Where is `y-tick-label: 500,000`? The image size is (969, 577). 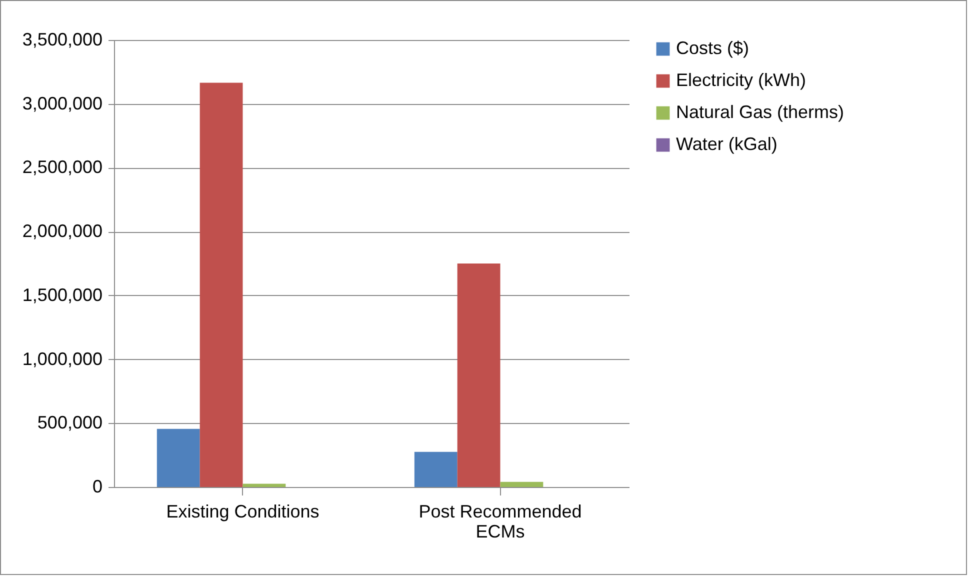
y-tick-label: 500,000 is located at coordinates (69, 422).